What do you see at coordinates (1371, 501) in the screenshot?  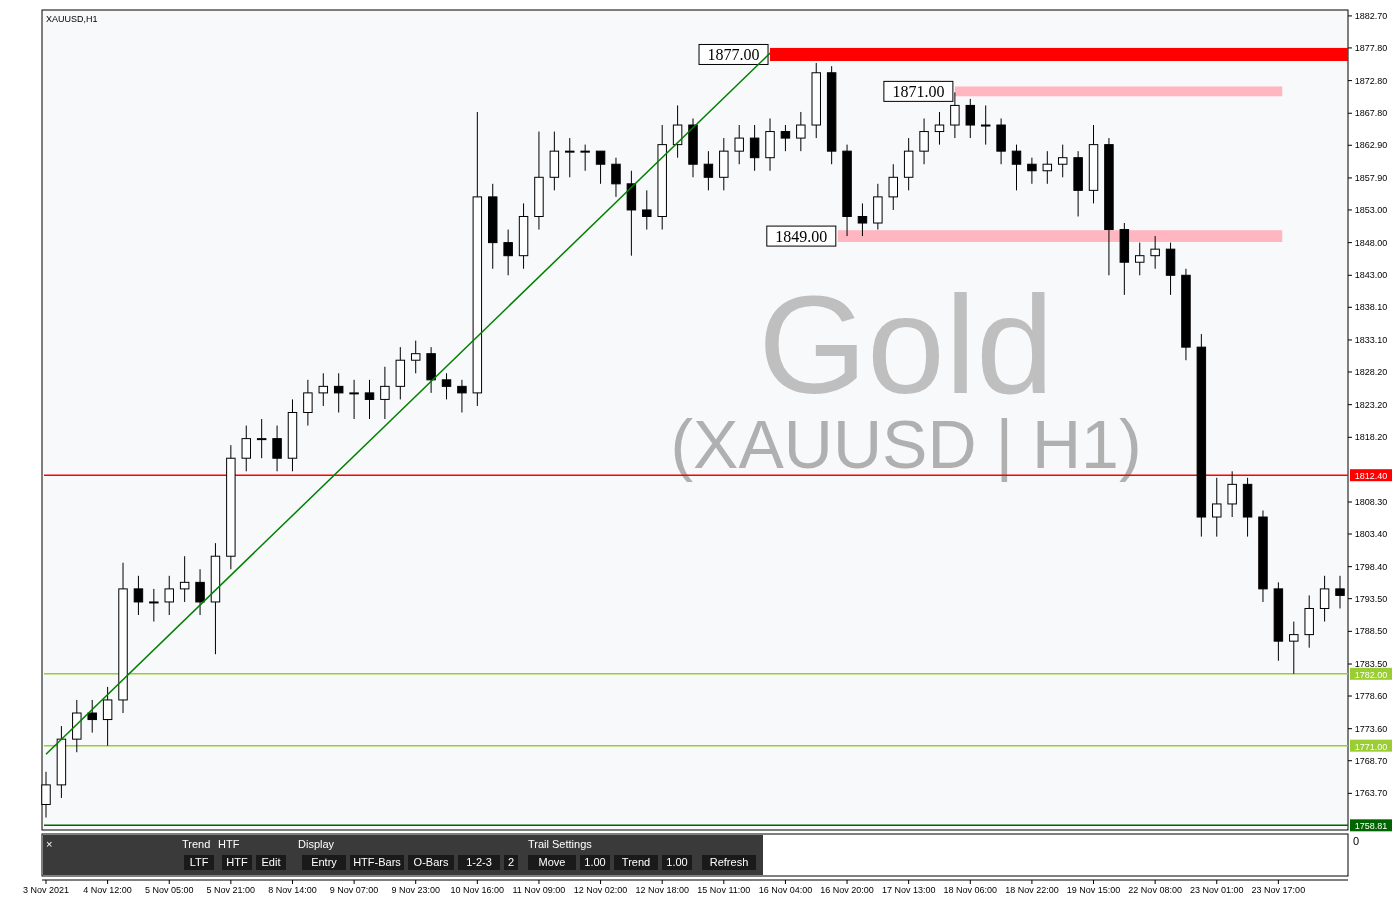 I see `y-tick-label: 1808.30` at bounding box center [1371, 501].